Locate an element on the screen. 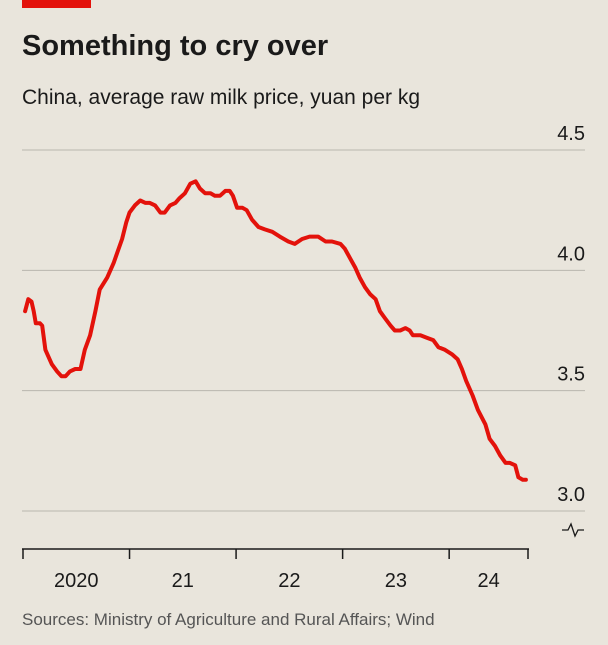  chart-title: Something to cry over is located at coordinates (175, 46).